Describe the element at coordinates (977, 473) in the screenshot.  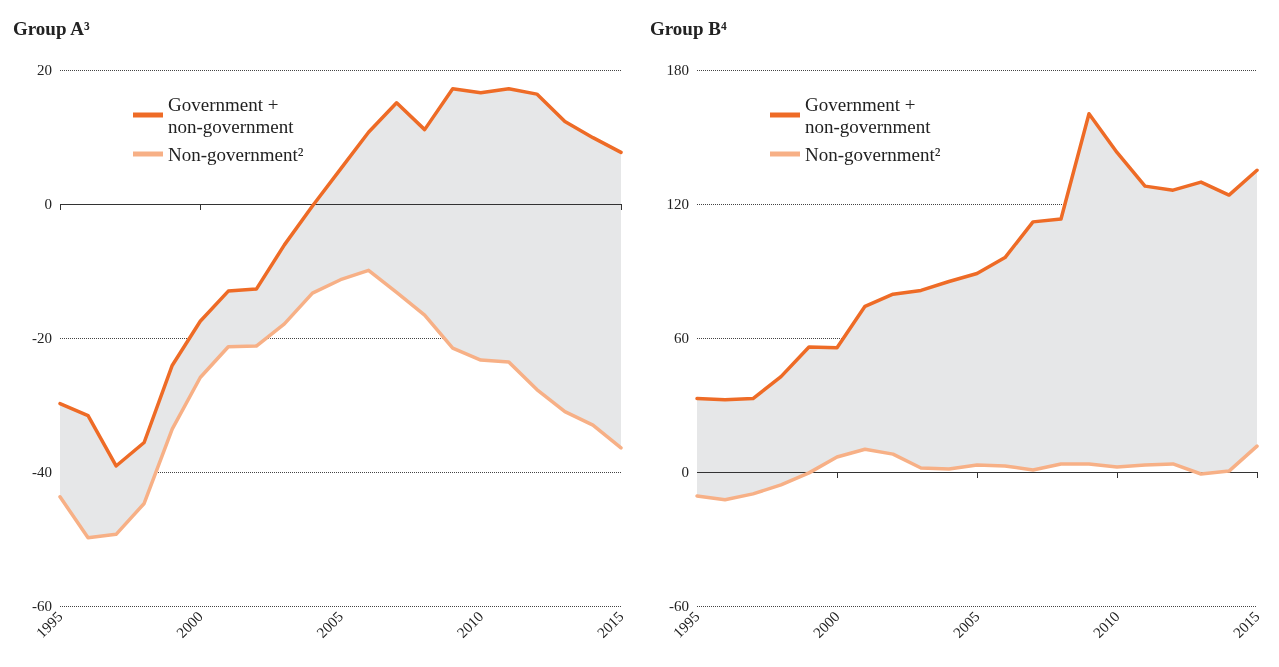
I see `line-series` at that location.